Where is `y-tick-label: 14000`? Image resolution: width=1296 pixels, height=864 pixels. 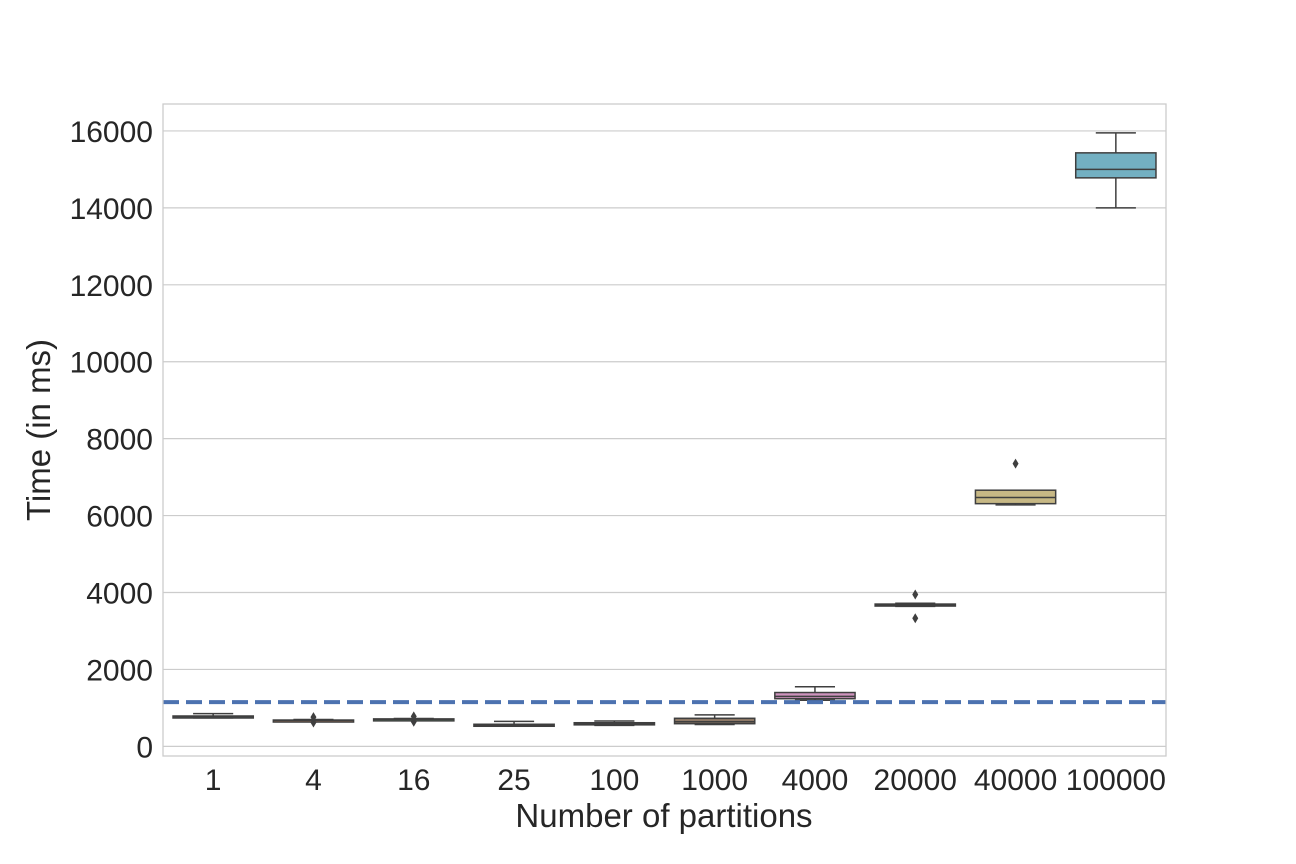 y-tick-label: 14000 is located at coordinates (111, 209).